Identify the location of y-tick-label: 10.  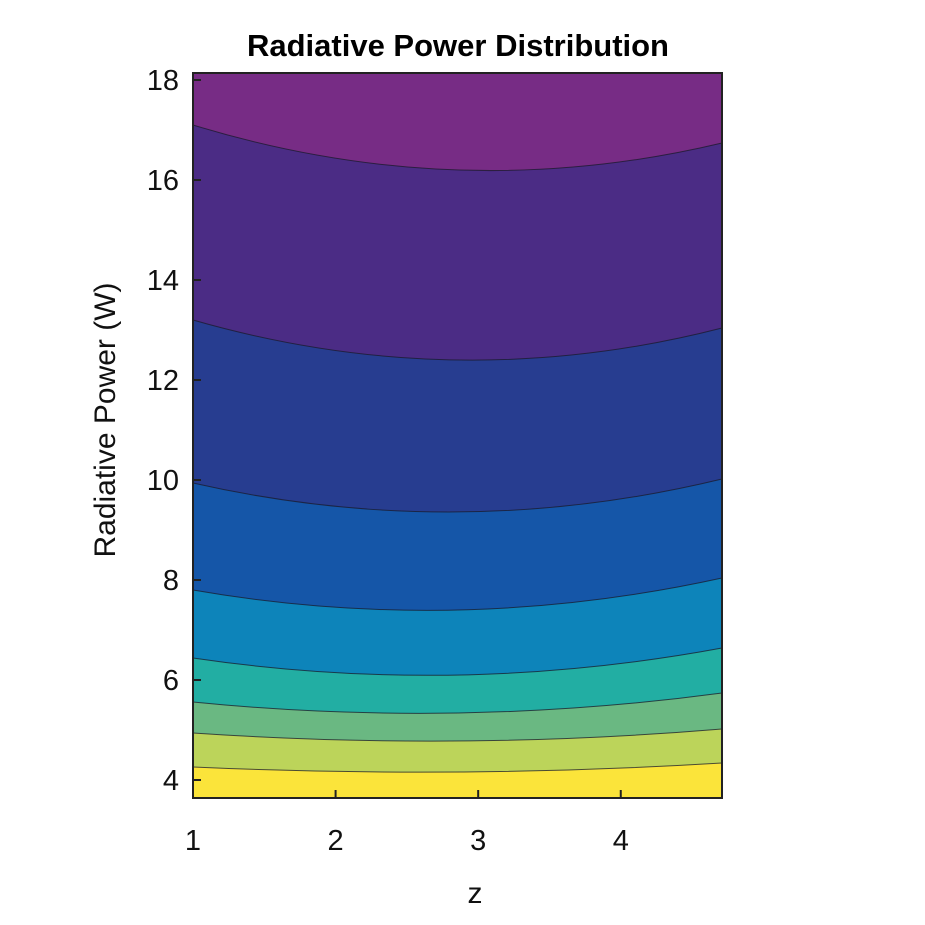
(163, 481).